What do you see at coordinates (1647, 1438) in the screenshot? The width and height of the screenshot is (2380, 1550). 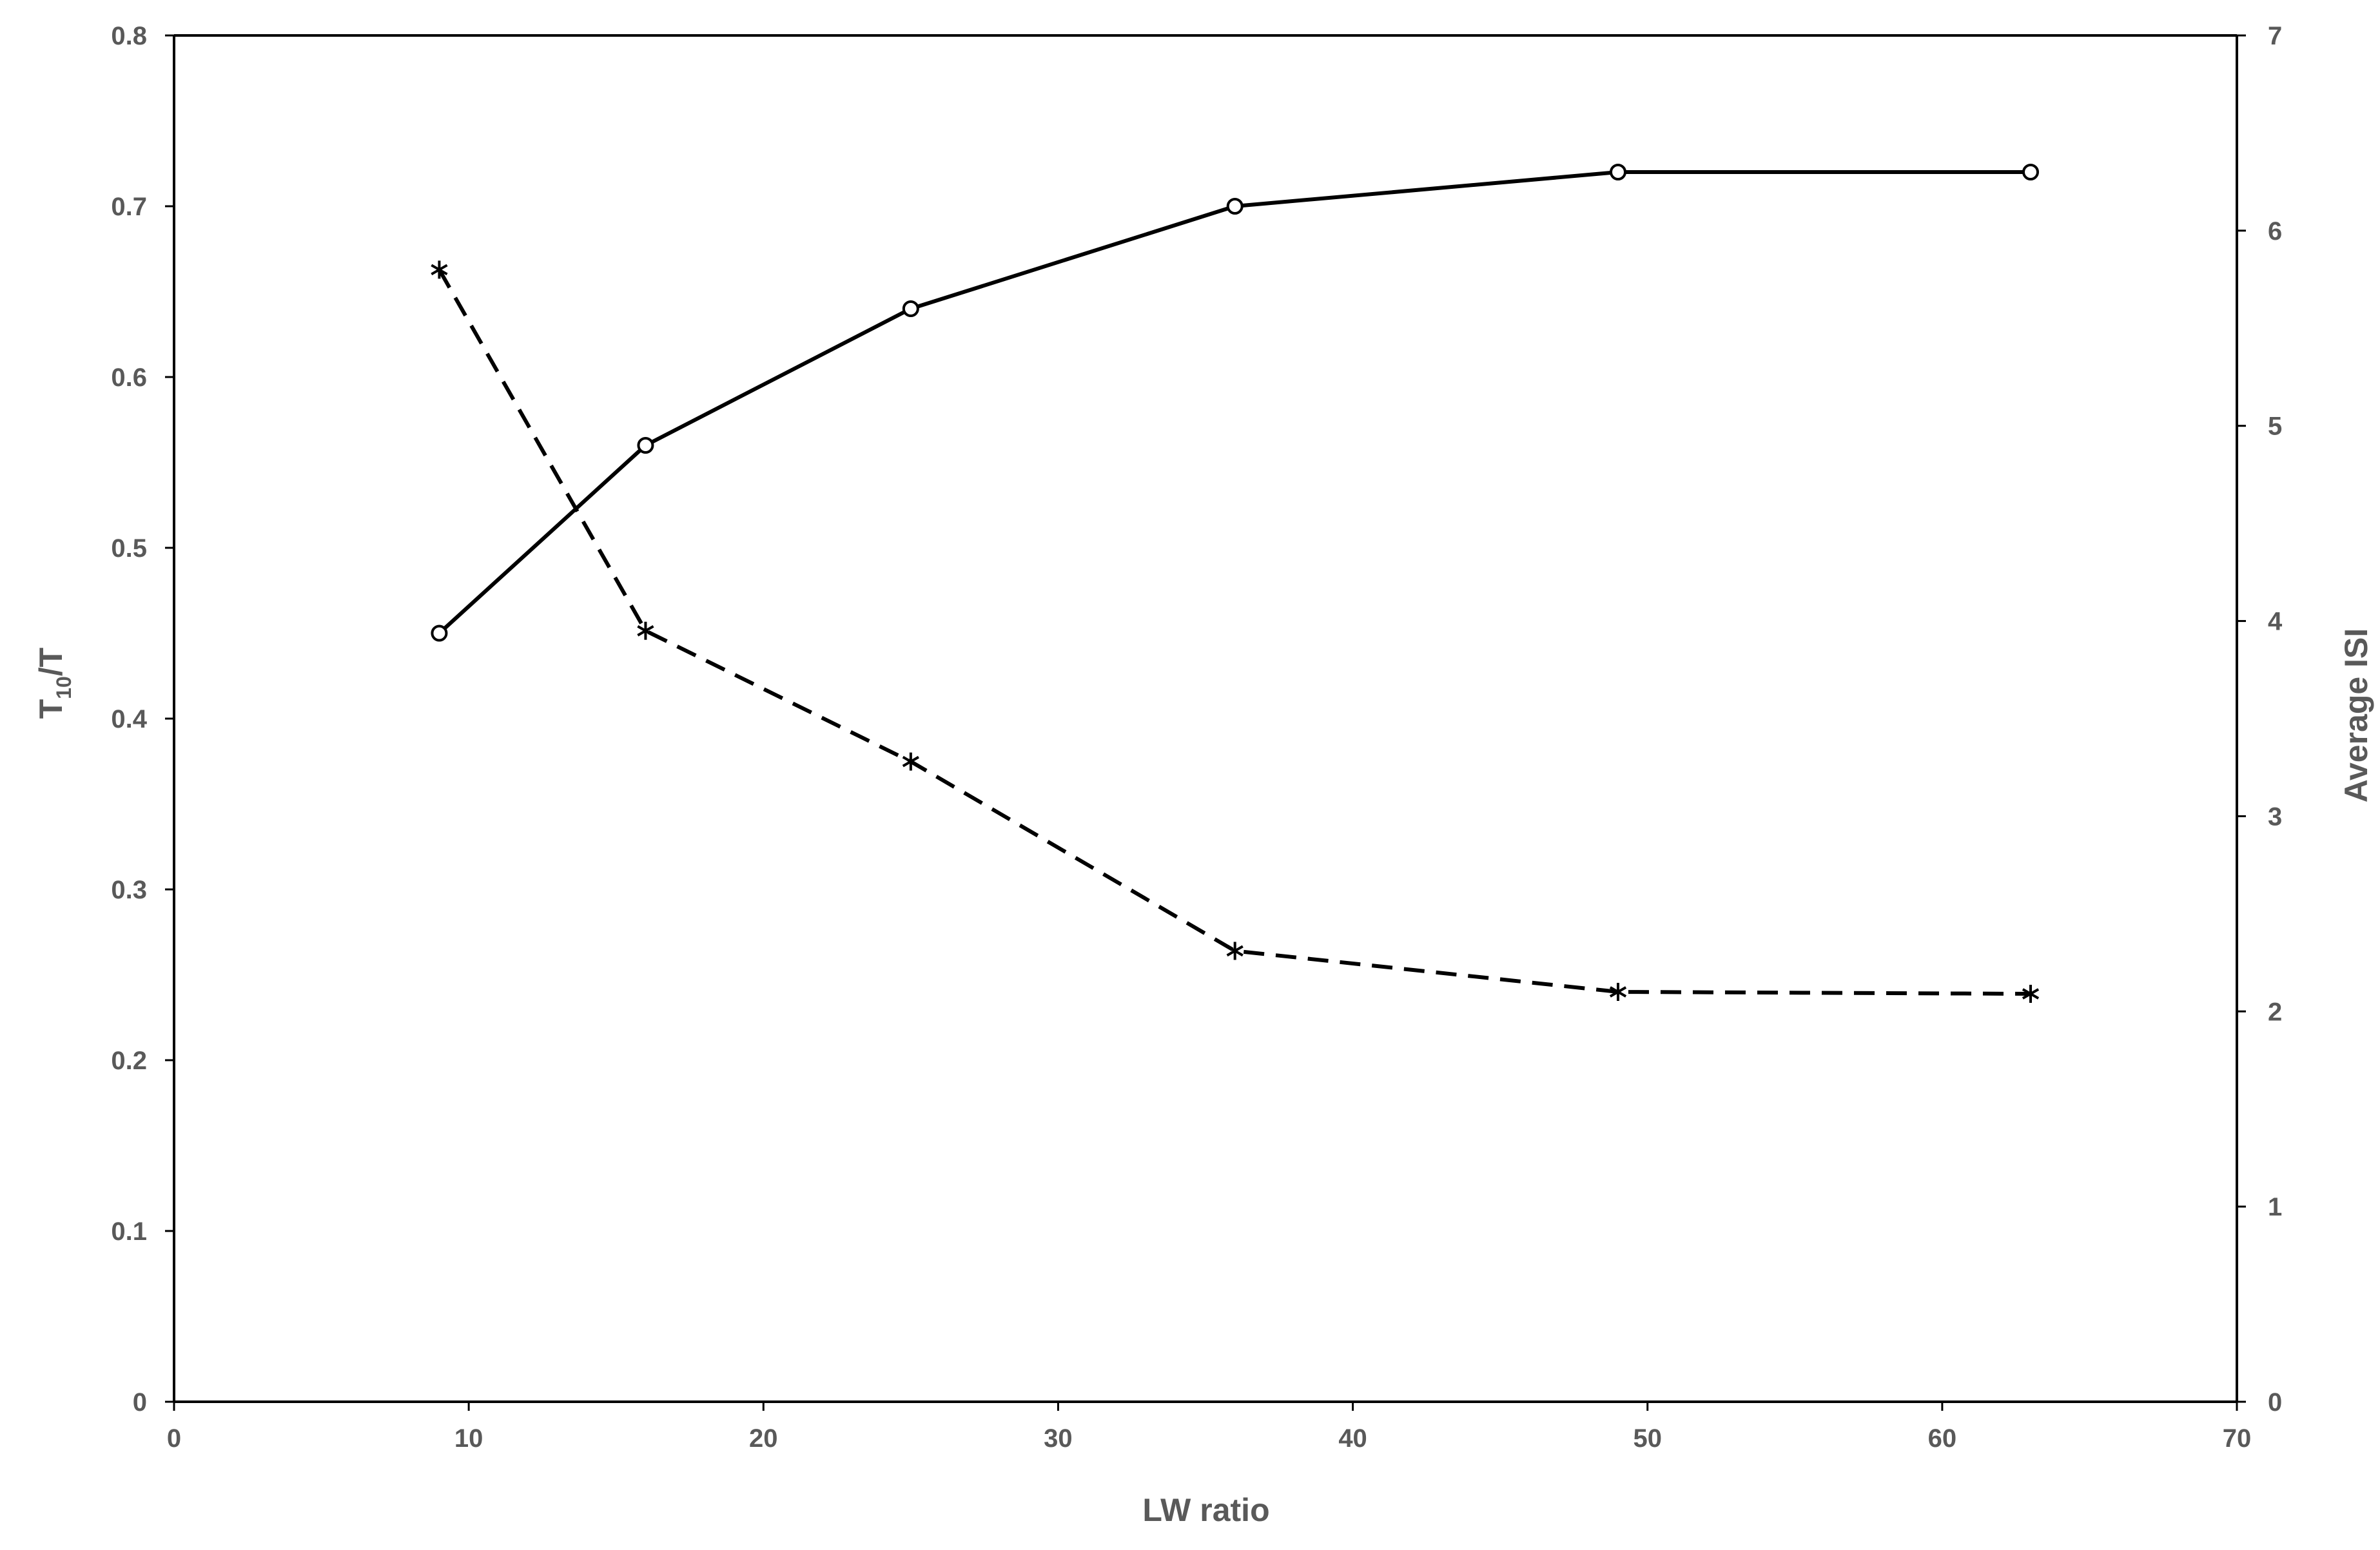 I see `x-tick-label: 50` at bounding box center [1647, 1438].